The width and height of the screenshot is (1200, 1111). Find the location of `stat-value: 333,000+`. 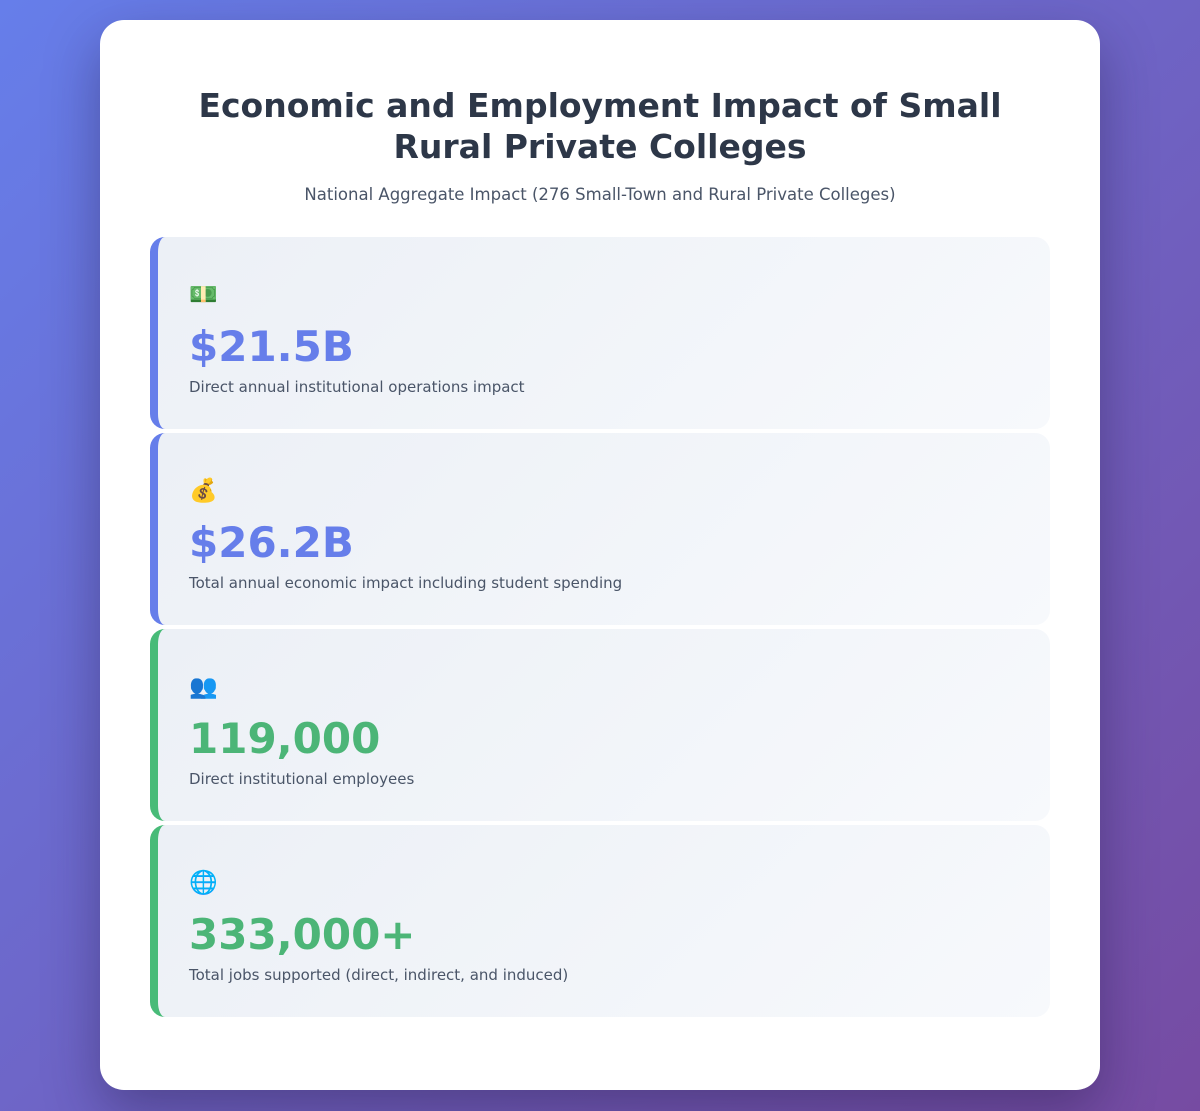

stat-value: 333,000+ is located at coordinates (302, 934).